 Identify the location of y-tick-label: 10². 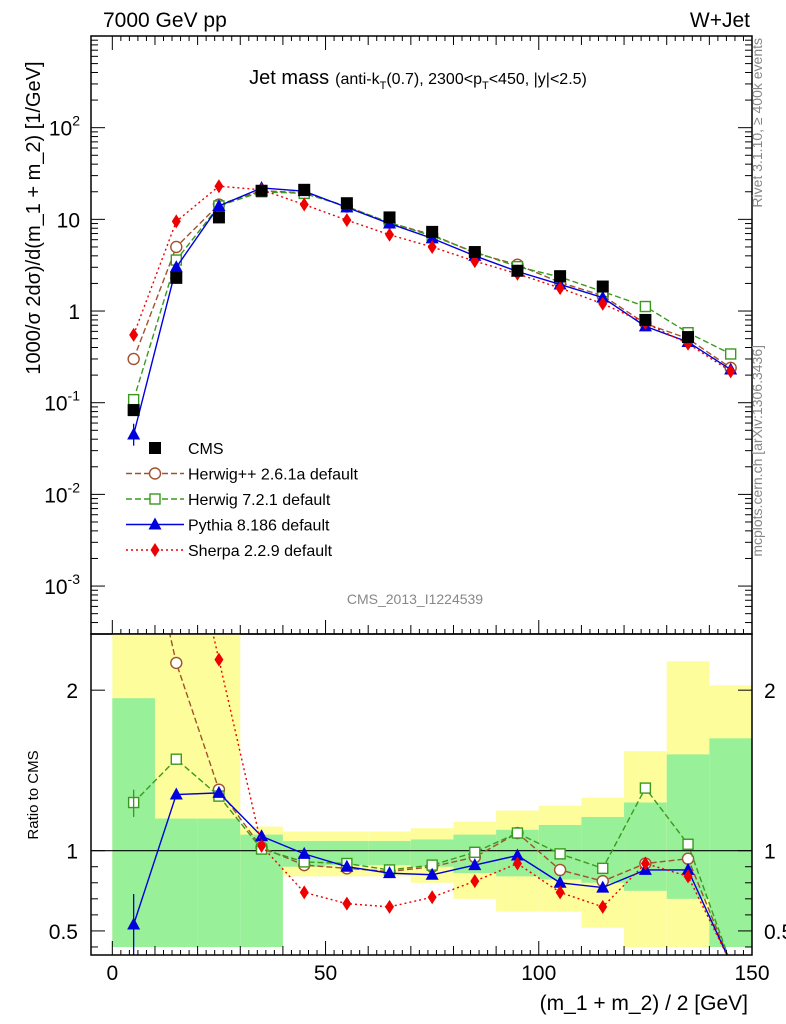
(64, 127).